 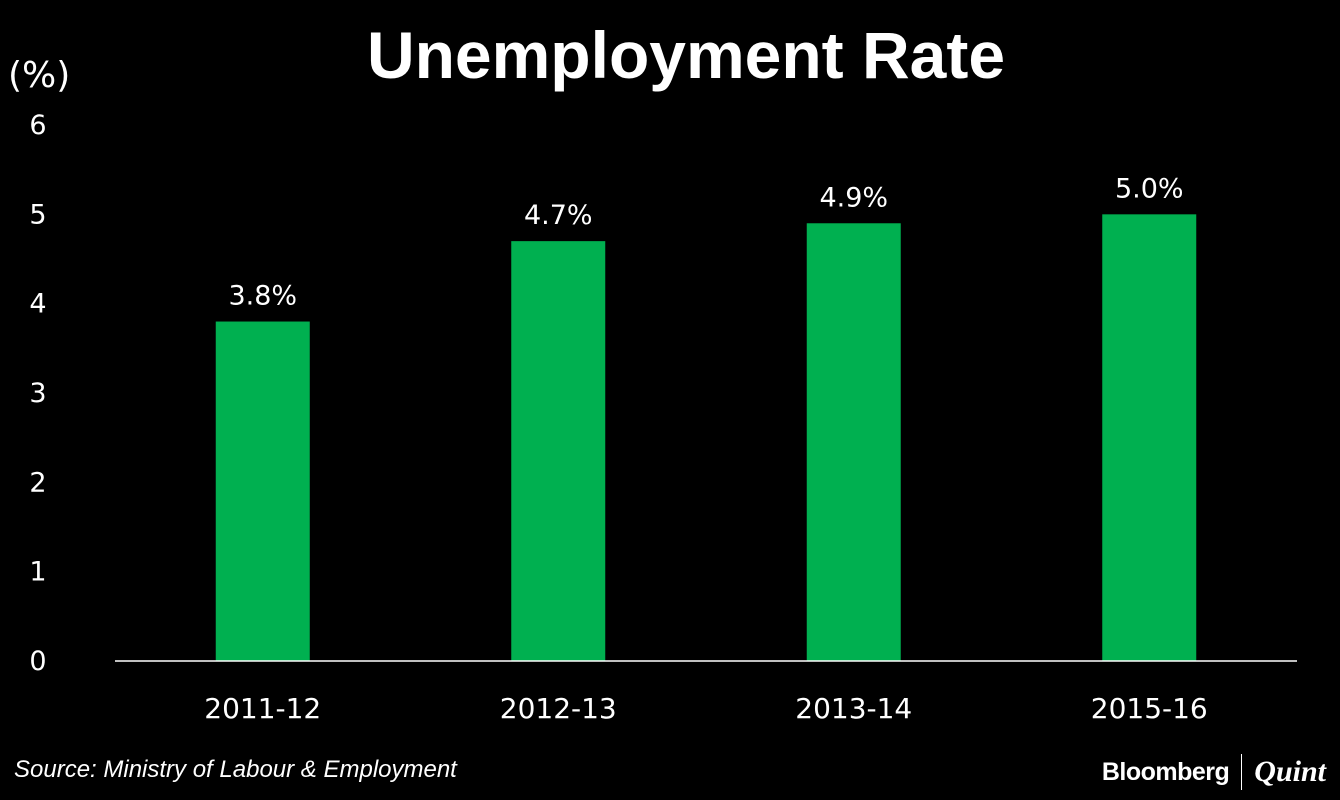 What do you see at coordinates (37, 572) in the screenshot?
I see `y-tick-label: 1` at bounding box center [37, 572].